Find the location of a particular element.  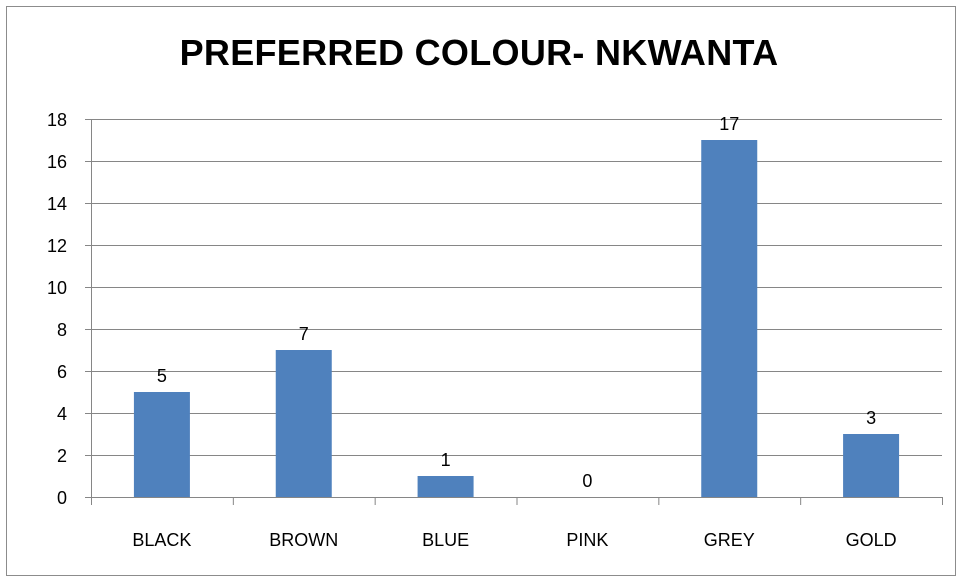

x-tick-label-blue: BLUE is located at coordinates (445, 540).